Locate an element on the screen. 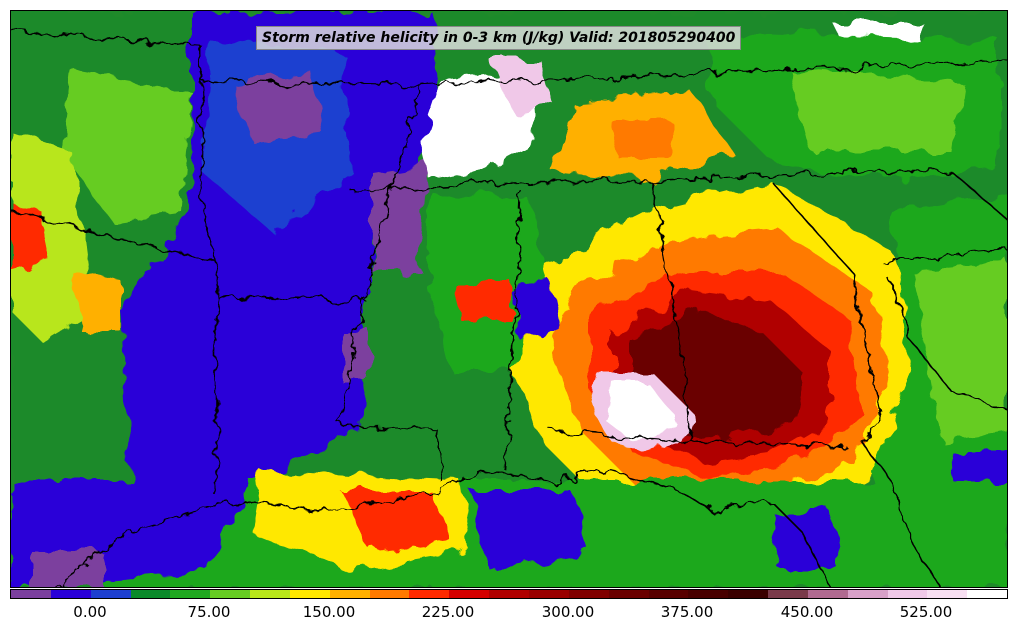  colorbar-tick-label: 525.00 is located at coordinates (926, 612).